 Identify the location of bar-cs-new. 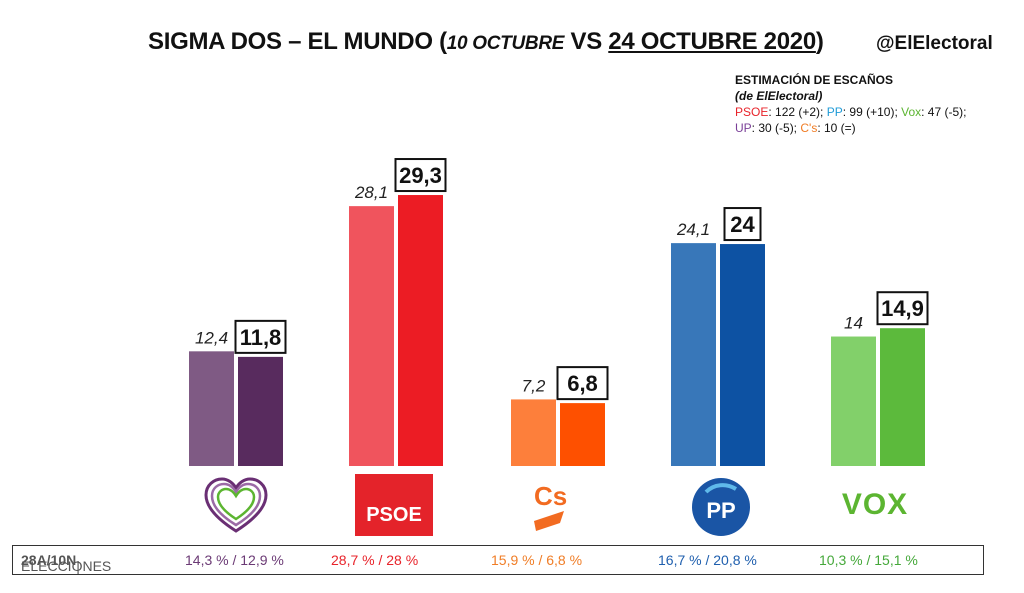
(582, 434).